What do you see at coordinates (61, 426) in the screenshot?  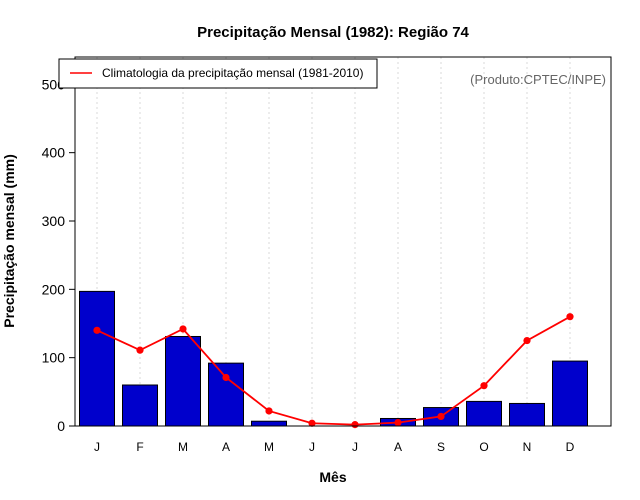 I see `y-tick-label: 0` at bounding box center [61, 426].